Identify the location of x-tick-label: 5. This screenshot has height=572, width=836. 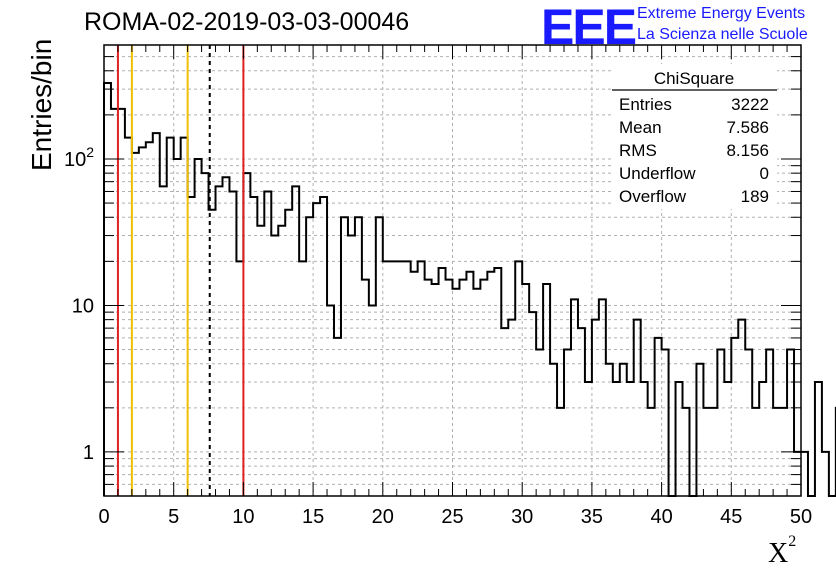
(173, 517).